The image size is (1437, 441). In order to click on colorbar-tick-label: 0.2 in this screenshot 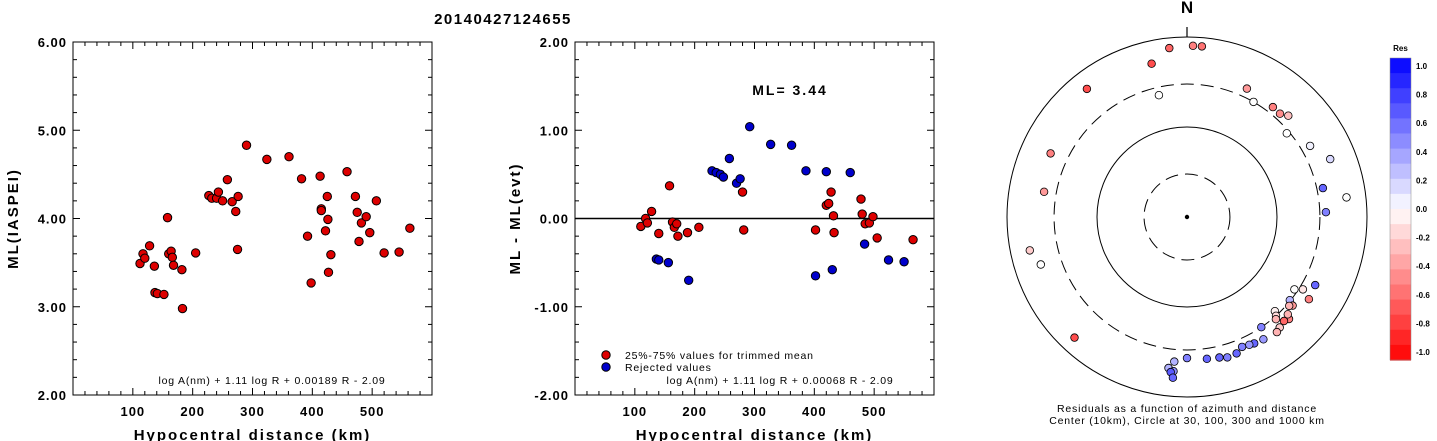, I will do `click(1422, 180)`.